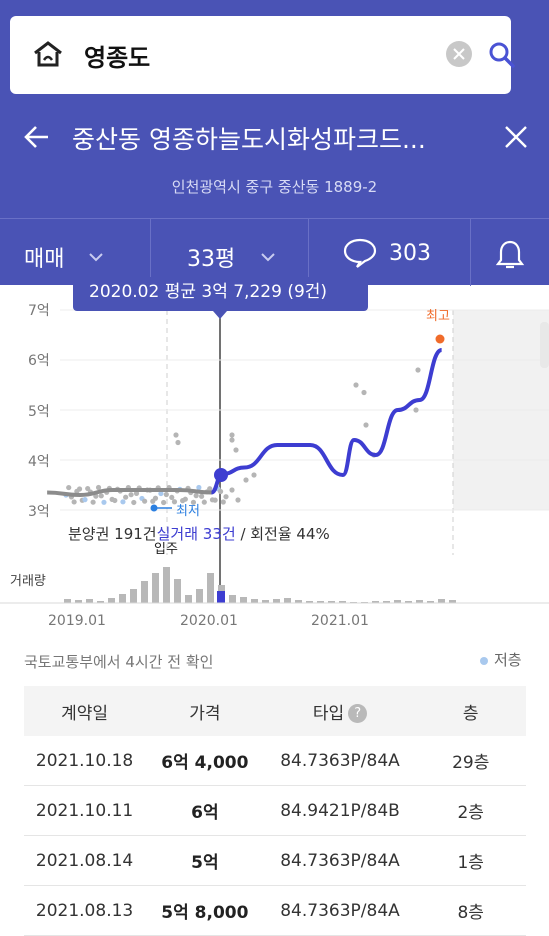  What do you see at coordinates (75, 252) in the screenshot?
I see `deal-type-select: 매매` at bounding box center [75, 252].